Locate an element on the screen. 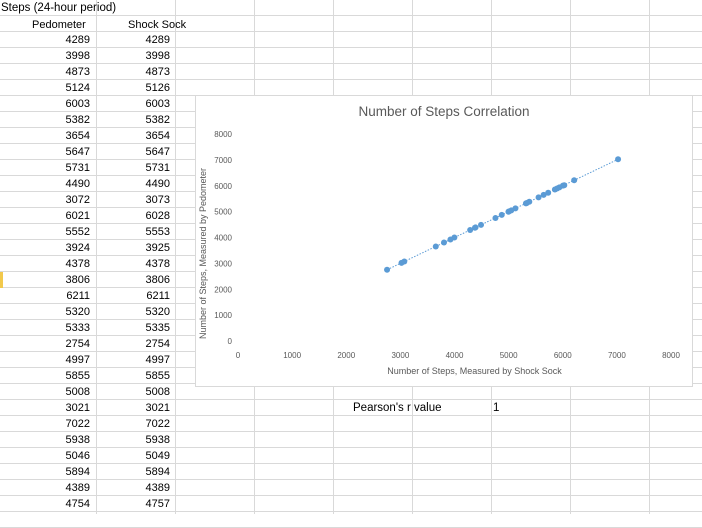  cell-shock-sock: 3654 is located at coordinates (157, 136).